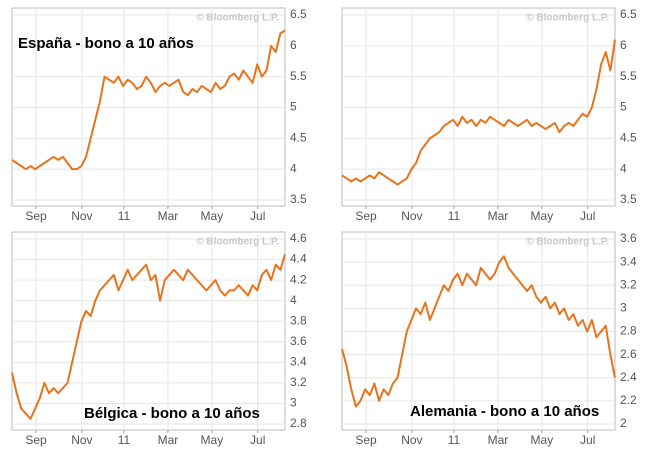 The height and width of the screenshot is (452, 650). What do you see at coordinates (298, 238) in the screenshot?
I see `y-tick-label: 4.6` at bounding box center [298, 238].